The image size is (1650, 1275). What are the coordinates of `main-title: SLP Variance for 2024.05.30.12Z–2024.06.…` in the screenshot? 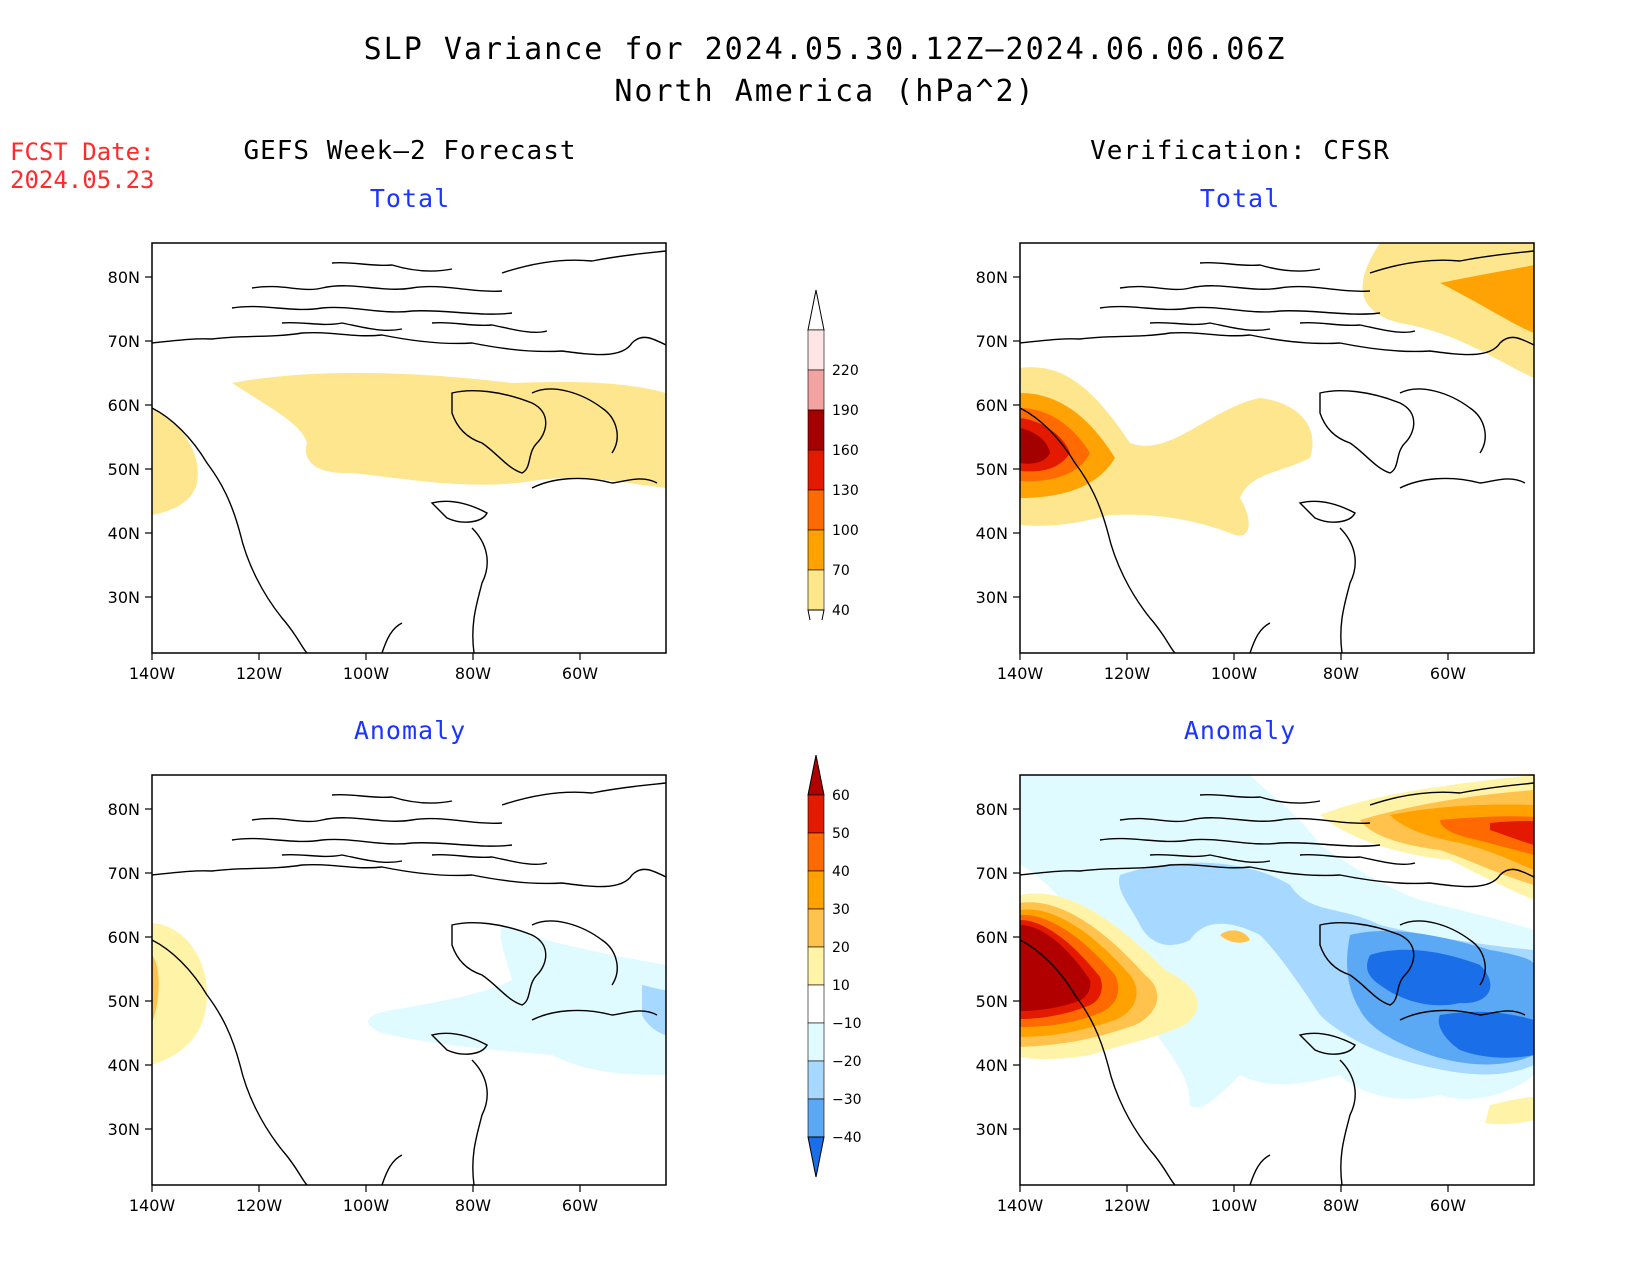 It's located at (825, 49).